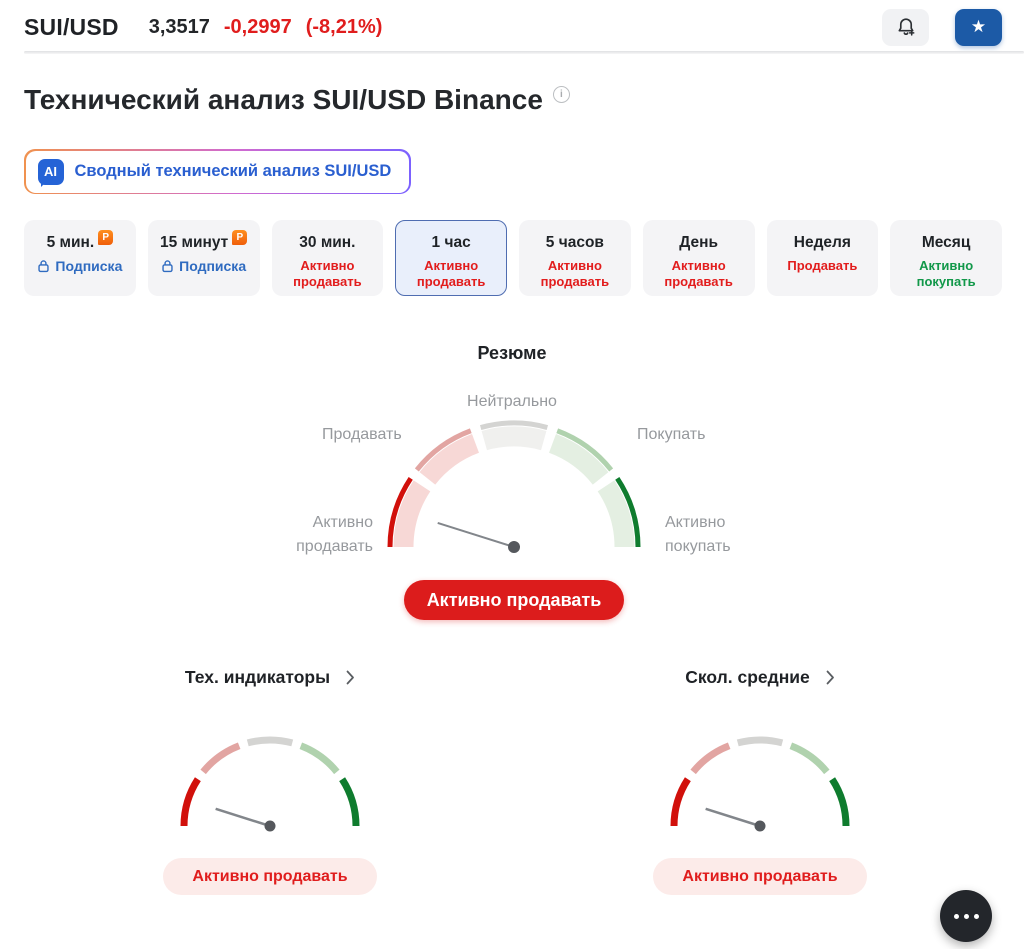 This screenshot has height=949, width=1024. I want to click on moving-averages-signal-badge: Активно продавать, so click(760, 876).